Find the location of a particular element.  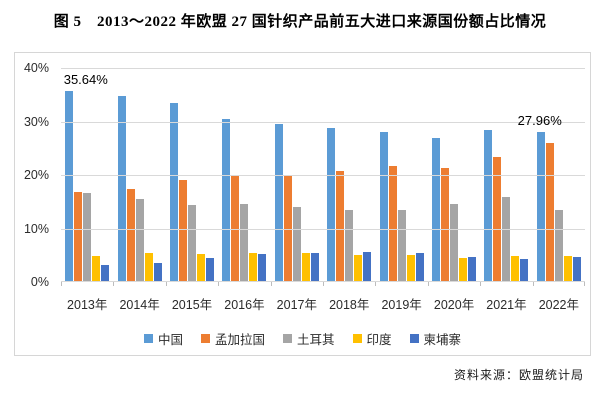

bar-土耳其-2018年 is located at coordinates (349, 245).